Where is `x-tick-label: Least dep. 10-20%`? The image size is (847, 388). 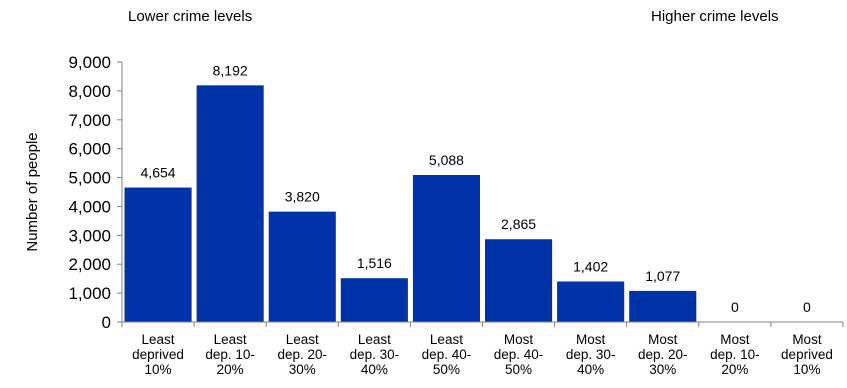
x-tick-label: Least dep. 10-20% is located at coordinates (230, 354).